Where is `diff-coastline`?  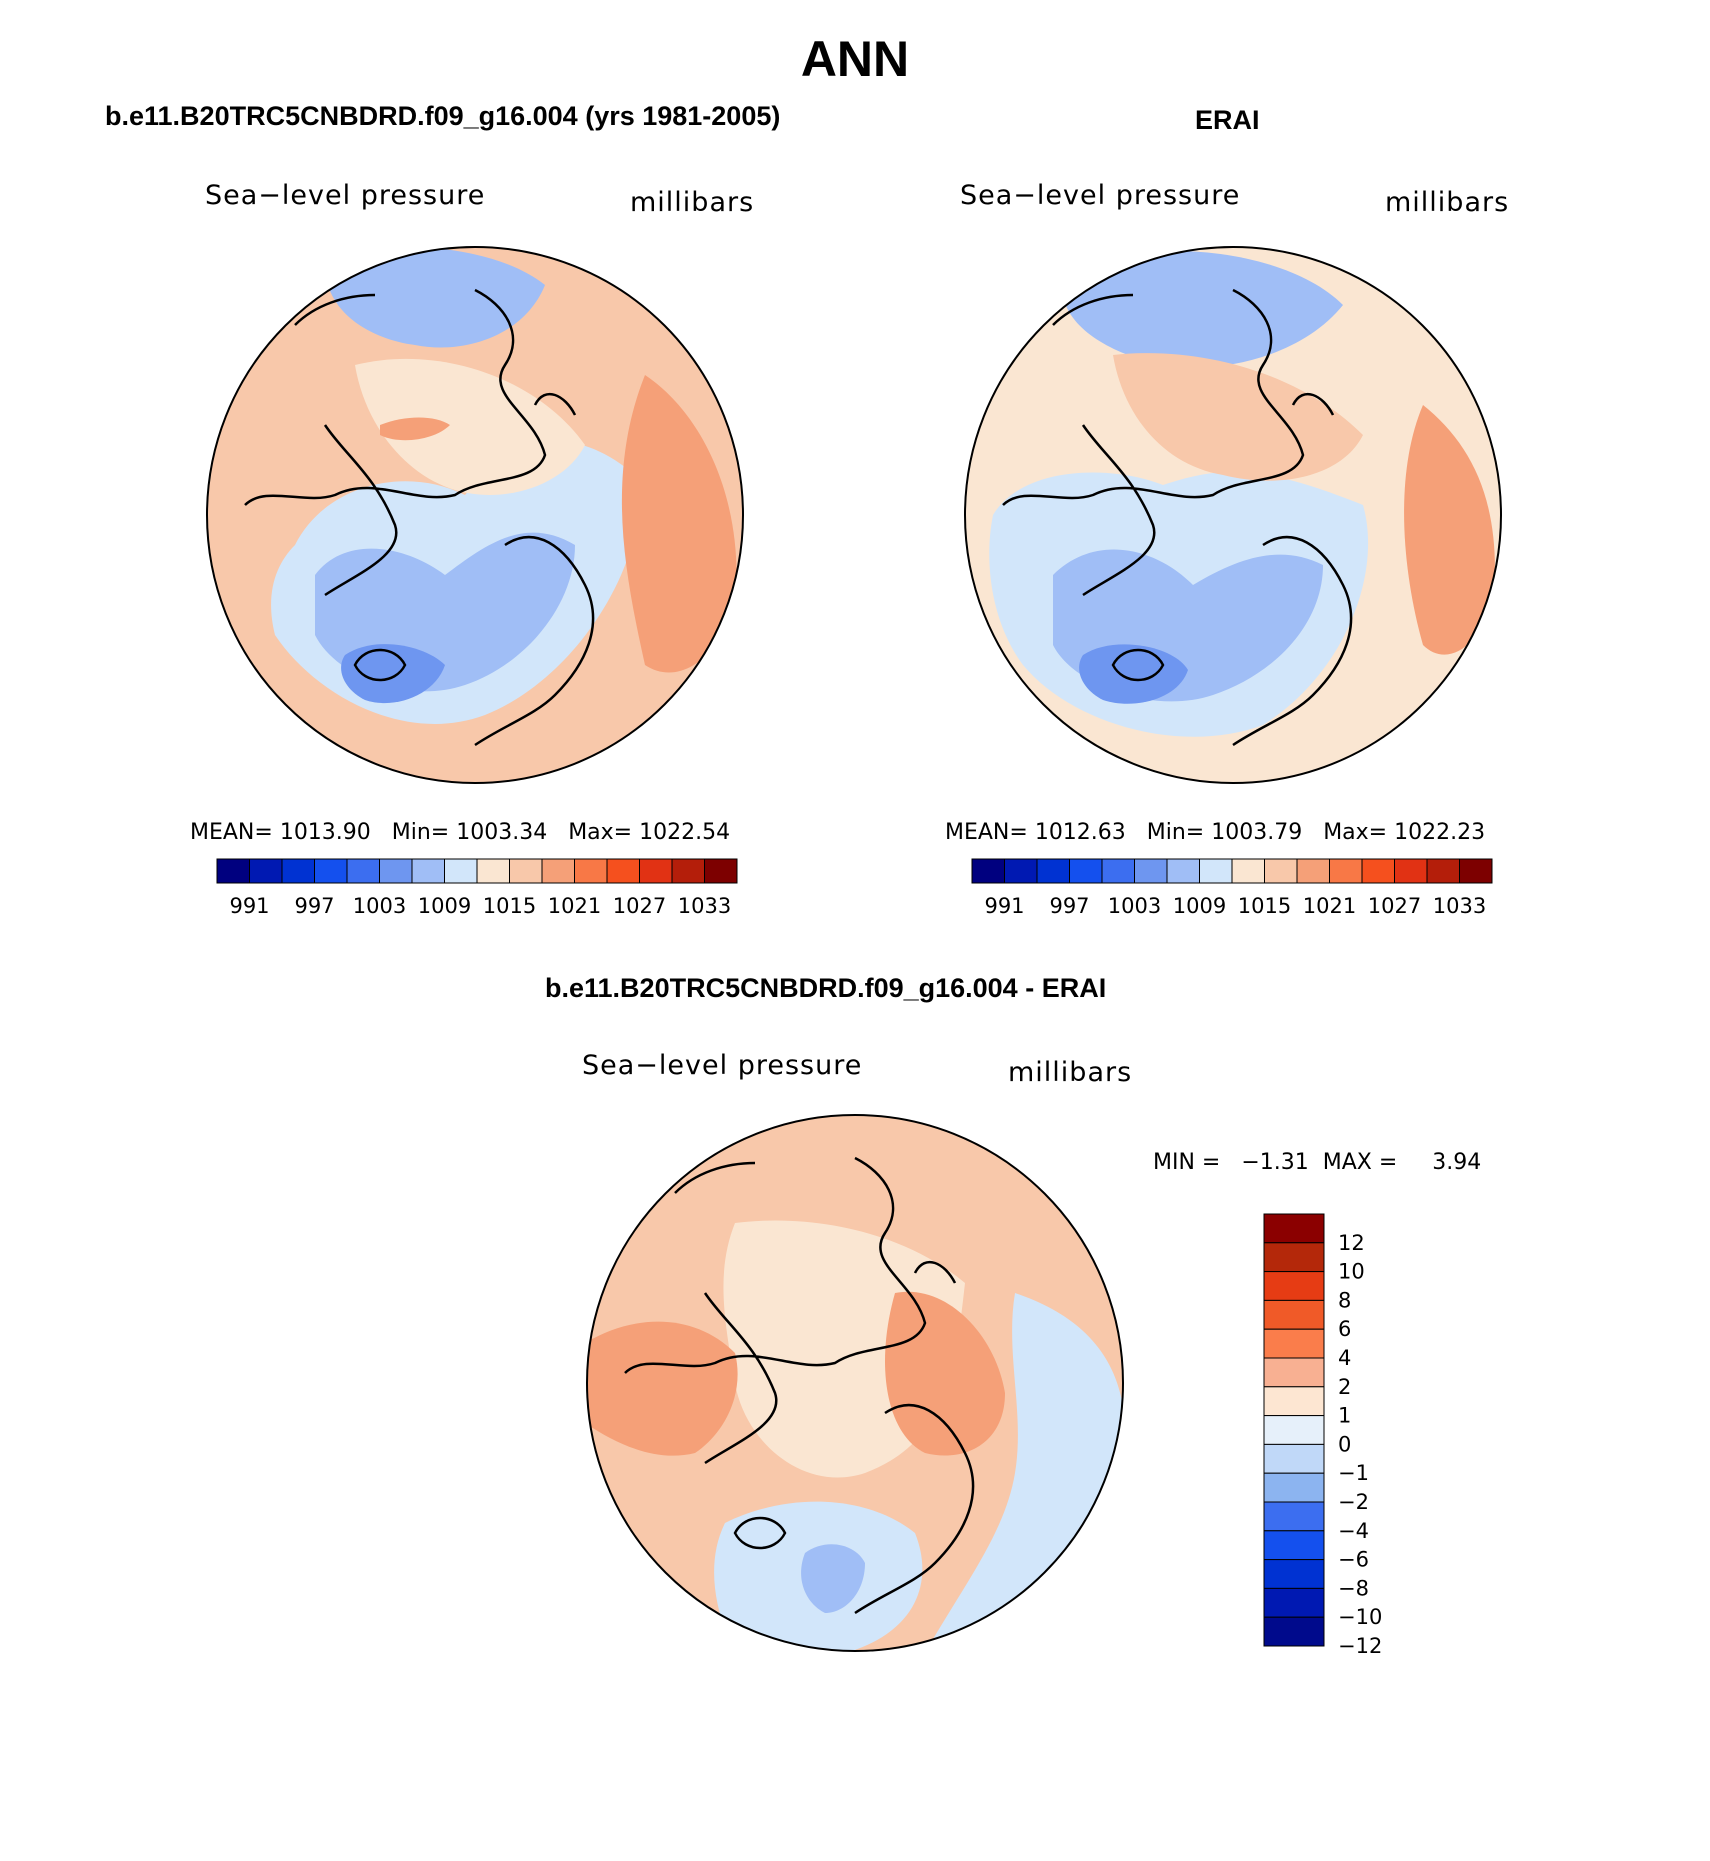
diff-coastline is located at coordinates (799, 1385).